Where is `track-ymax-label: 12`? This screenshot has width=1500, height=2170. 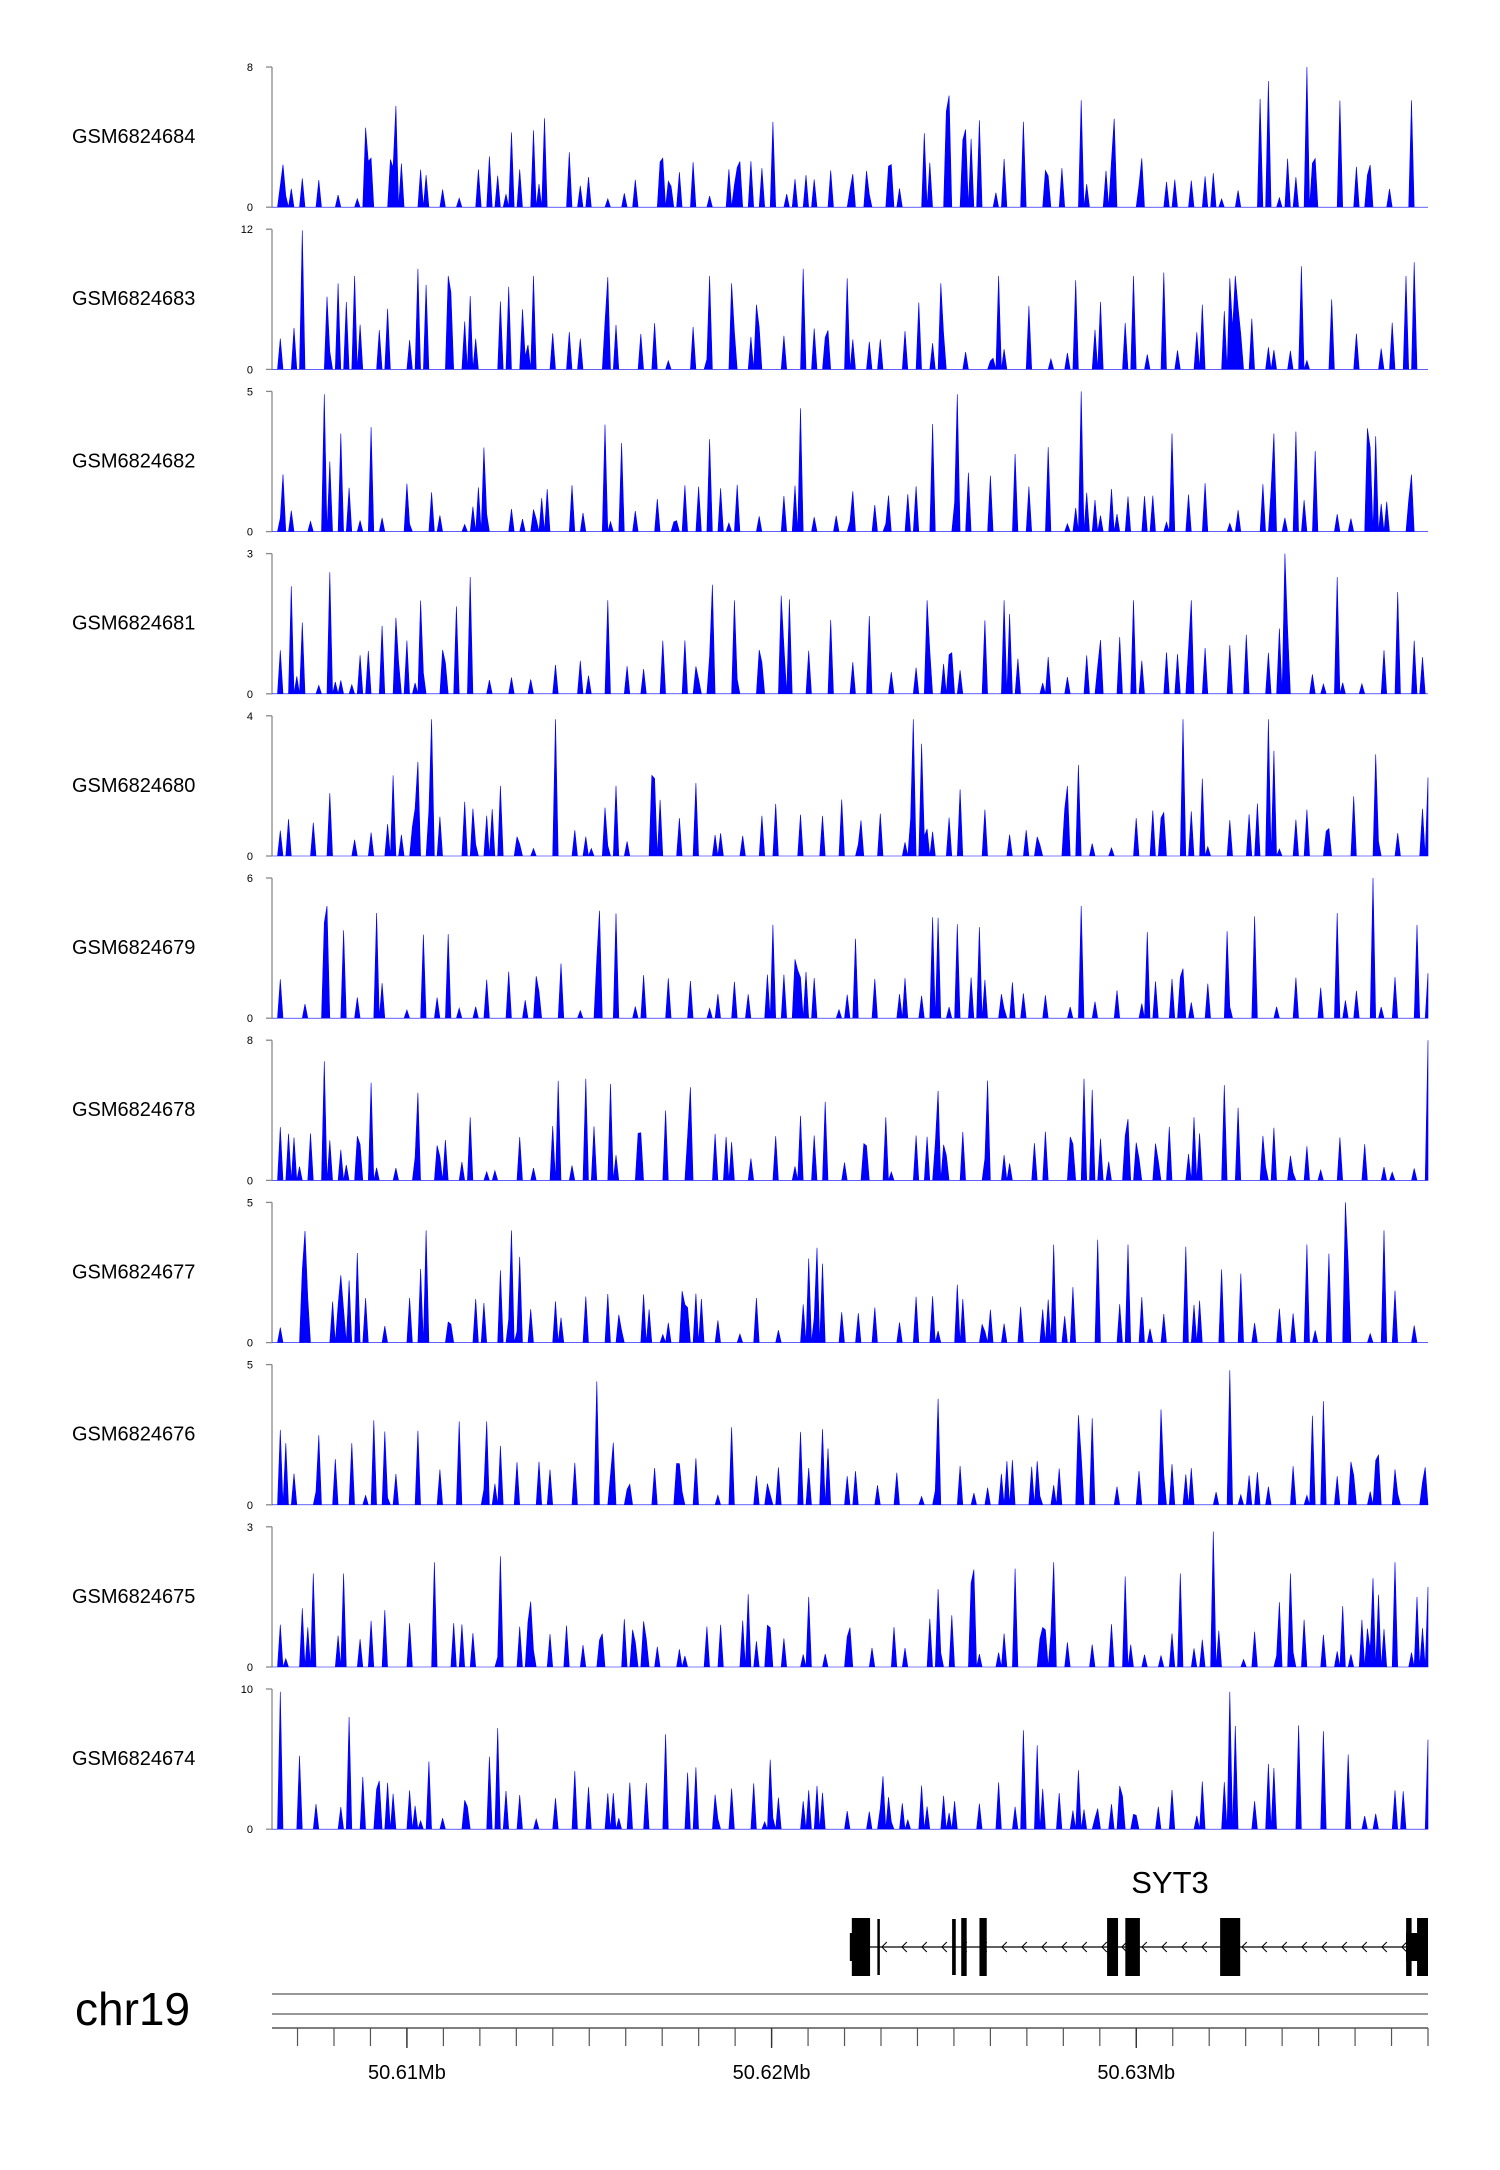 track-ymax-label: 12 is located at coordinates (247, 230).